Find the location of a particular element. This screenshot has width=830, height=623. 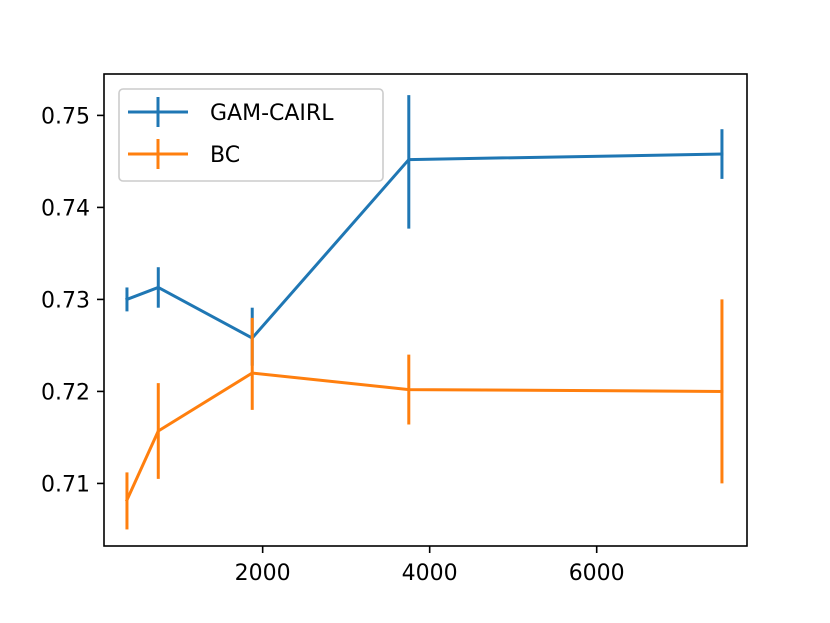

legend-entry: GAM-CAIRL is located at coordinates (231, 112).